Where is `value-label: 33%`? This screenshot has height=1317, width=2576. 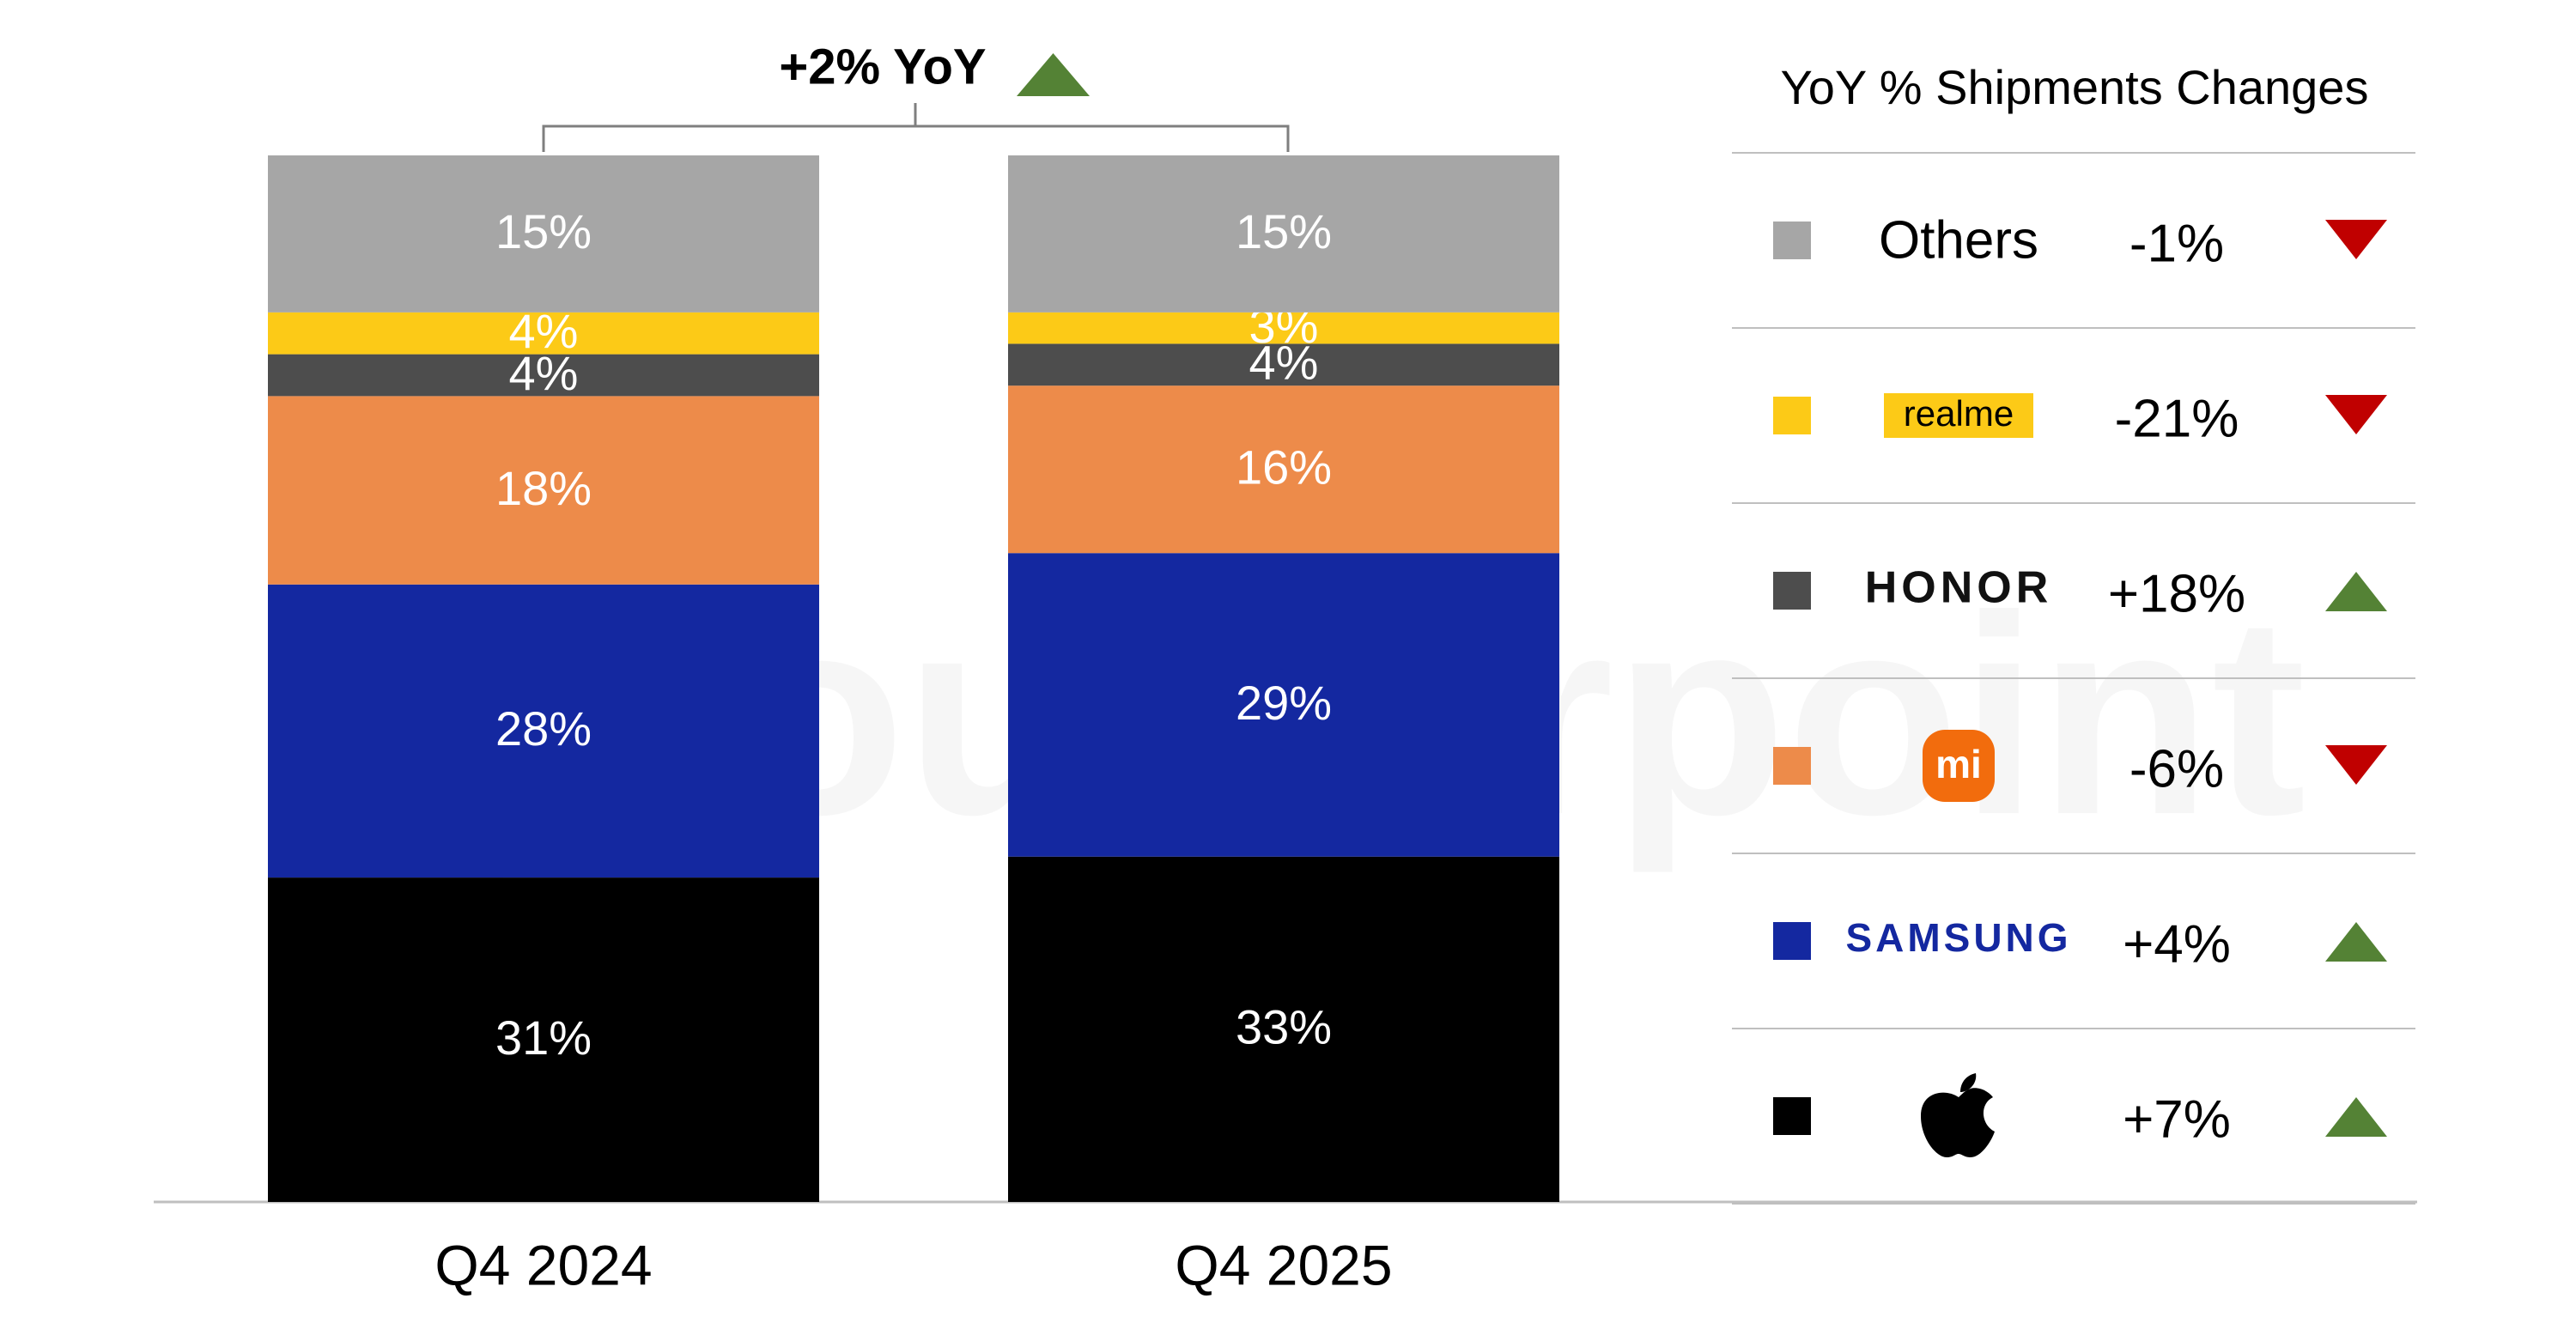 value-label: 33% is located at coordinates (1284, 1027).